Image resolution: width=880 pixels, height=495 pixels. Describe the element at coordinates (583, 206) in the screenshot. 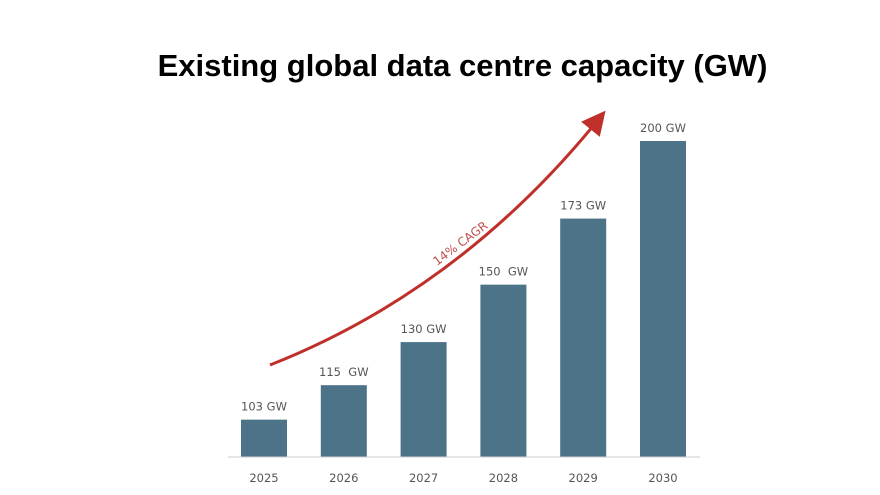

I see `data-label: 173 GW` at that location.